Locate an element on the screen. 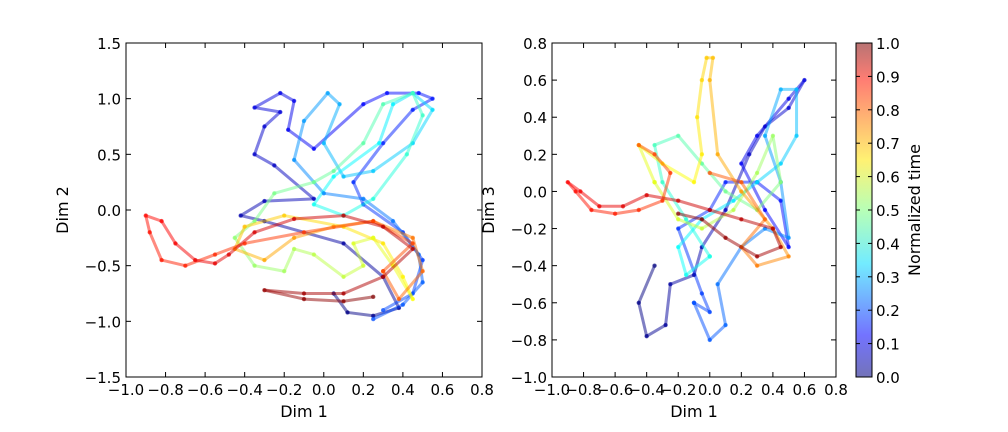 The height and width of the screenshot is (432, 1008). x-tick-label: 0.4 is located at coordinates (403, 390).